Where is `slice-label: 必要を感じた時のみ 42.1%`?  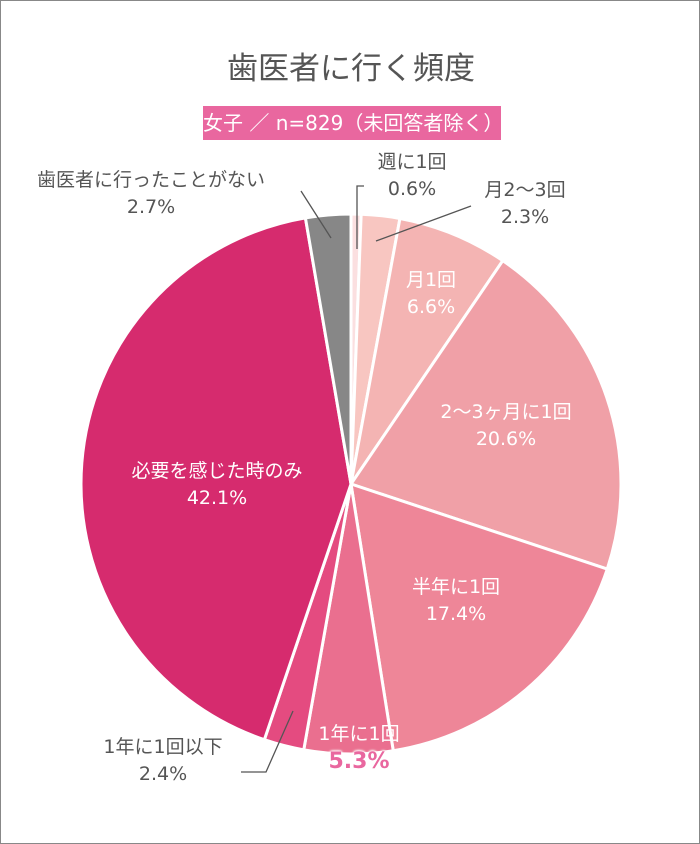
slice-label: 必要を感じた時のみ 42.1% is located at coordinates (216, 485).